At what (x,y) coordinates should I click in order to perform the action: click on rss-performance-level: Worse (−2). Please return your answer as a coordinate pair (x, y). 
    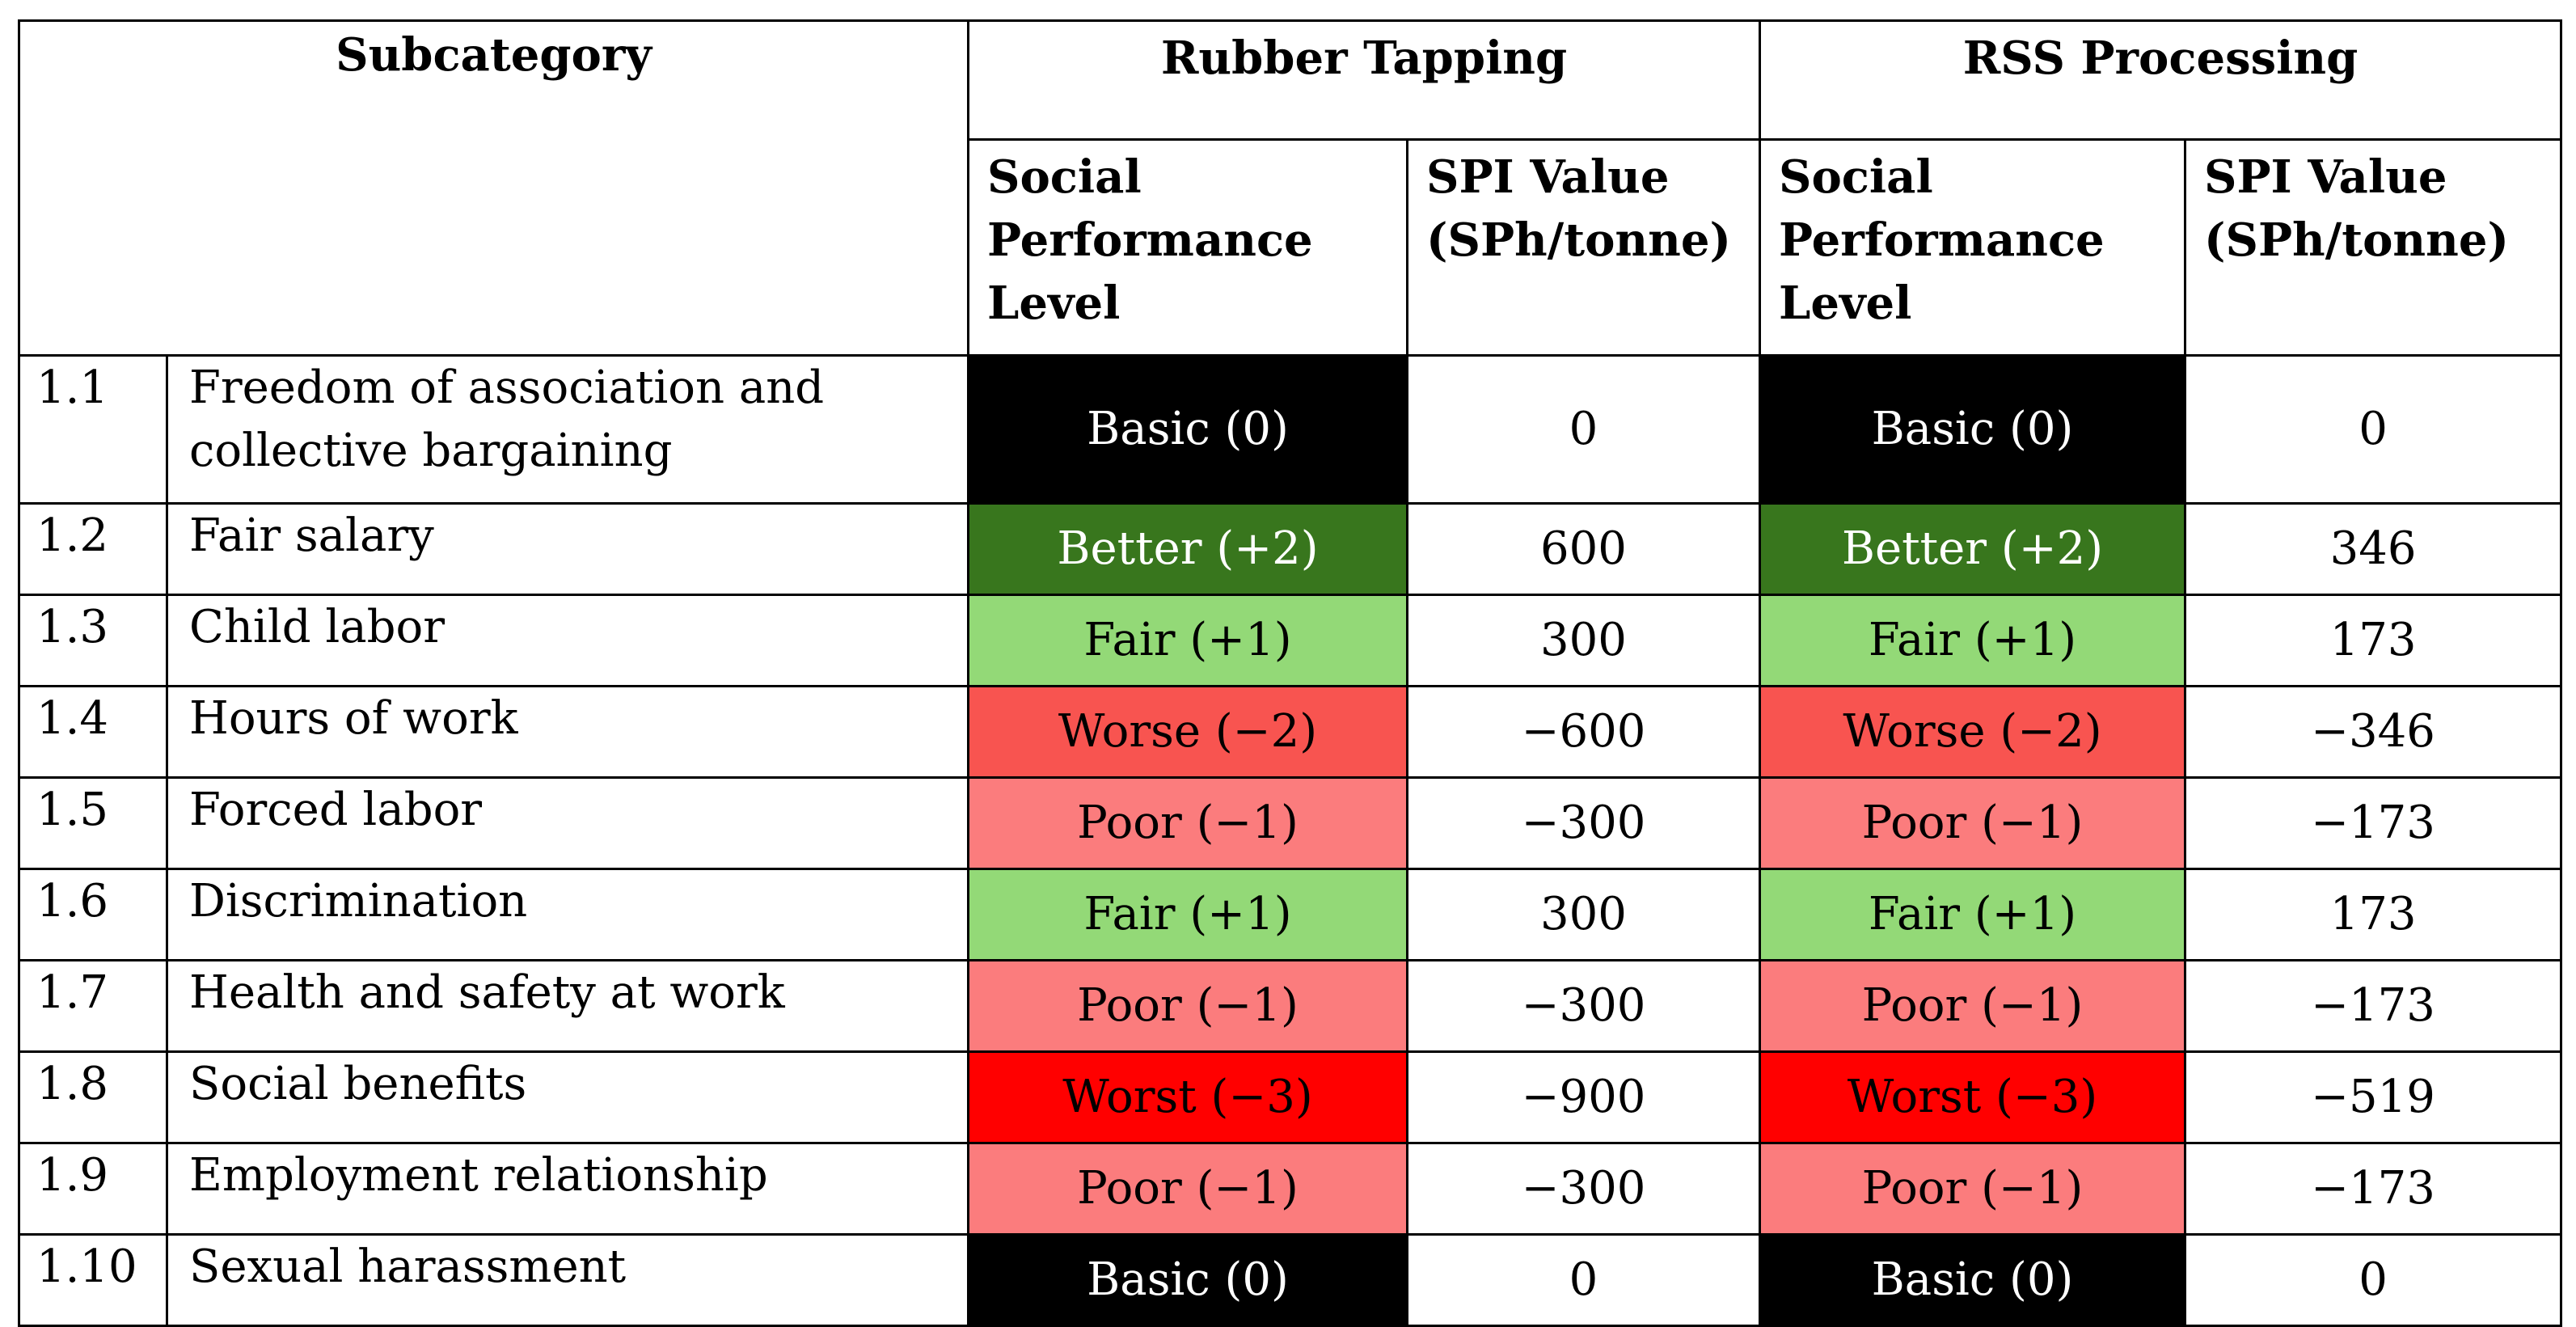
    Looking at the image, I should click on (1972, 732).